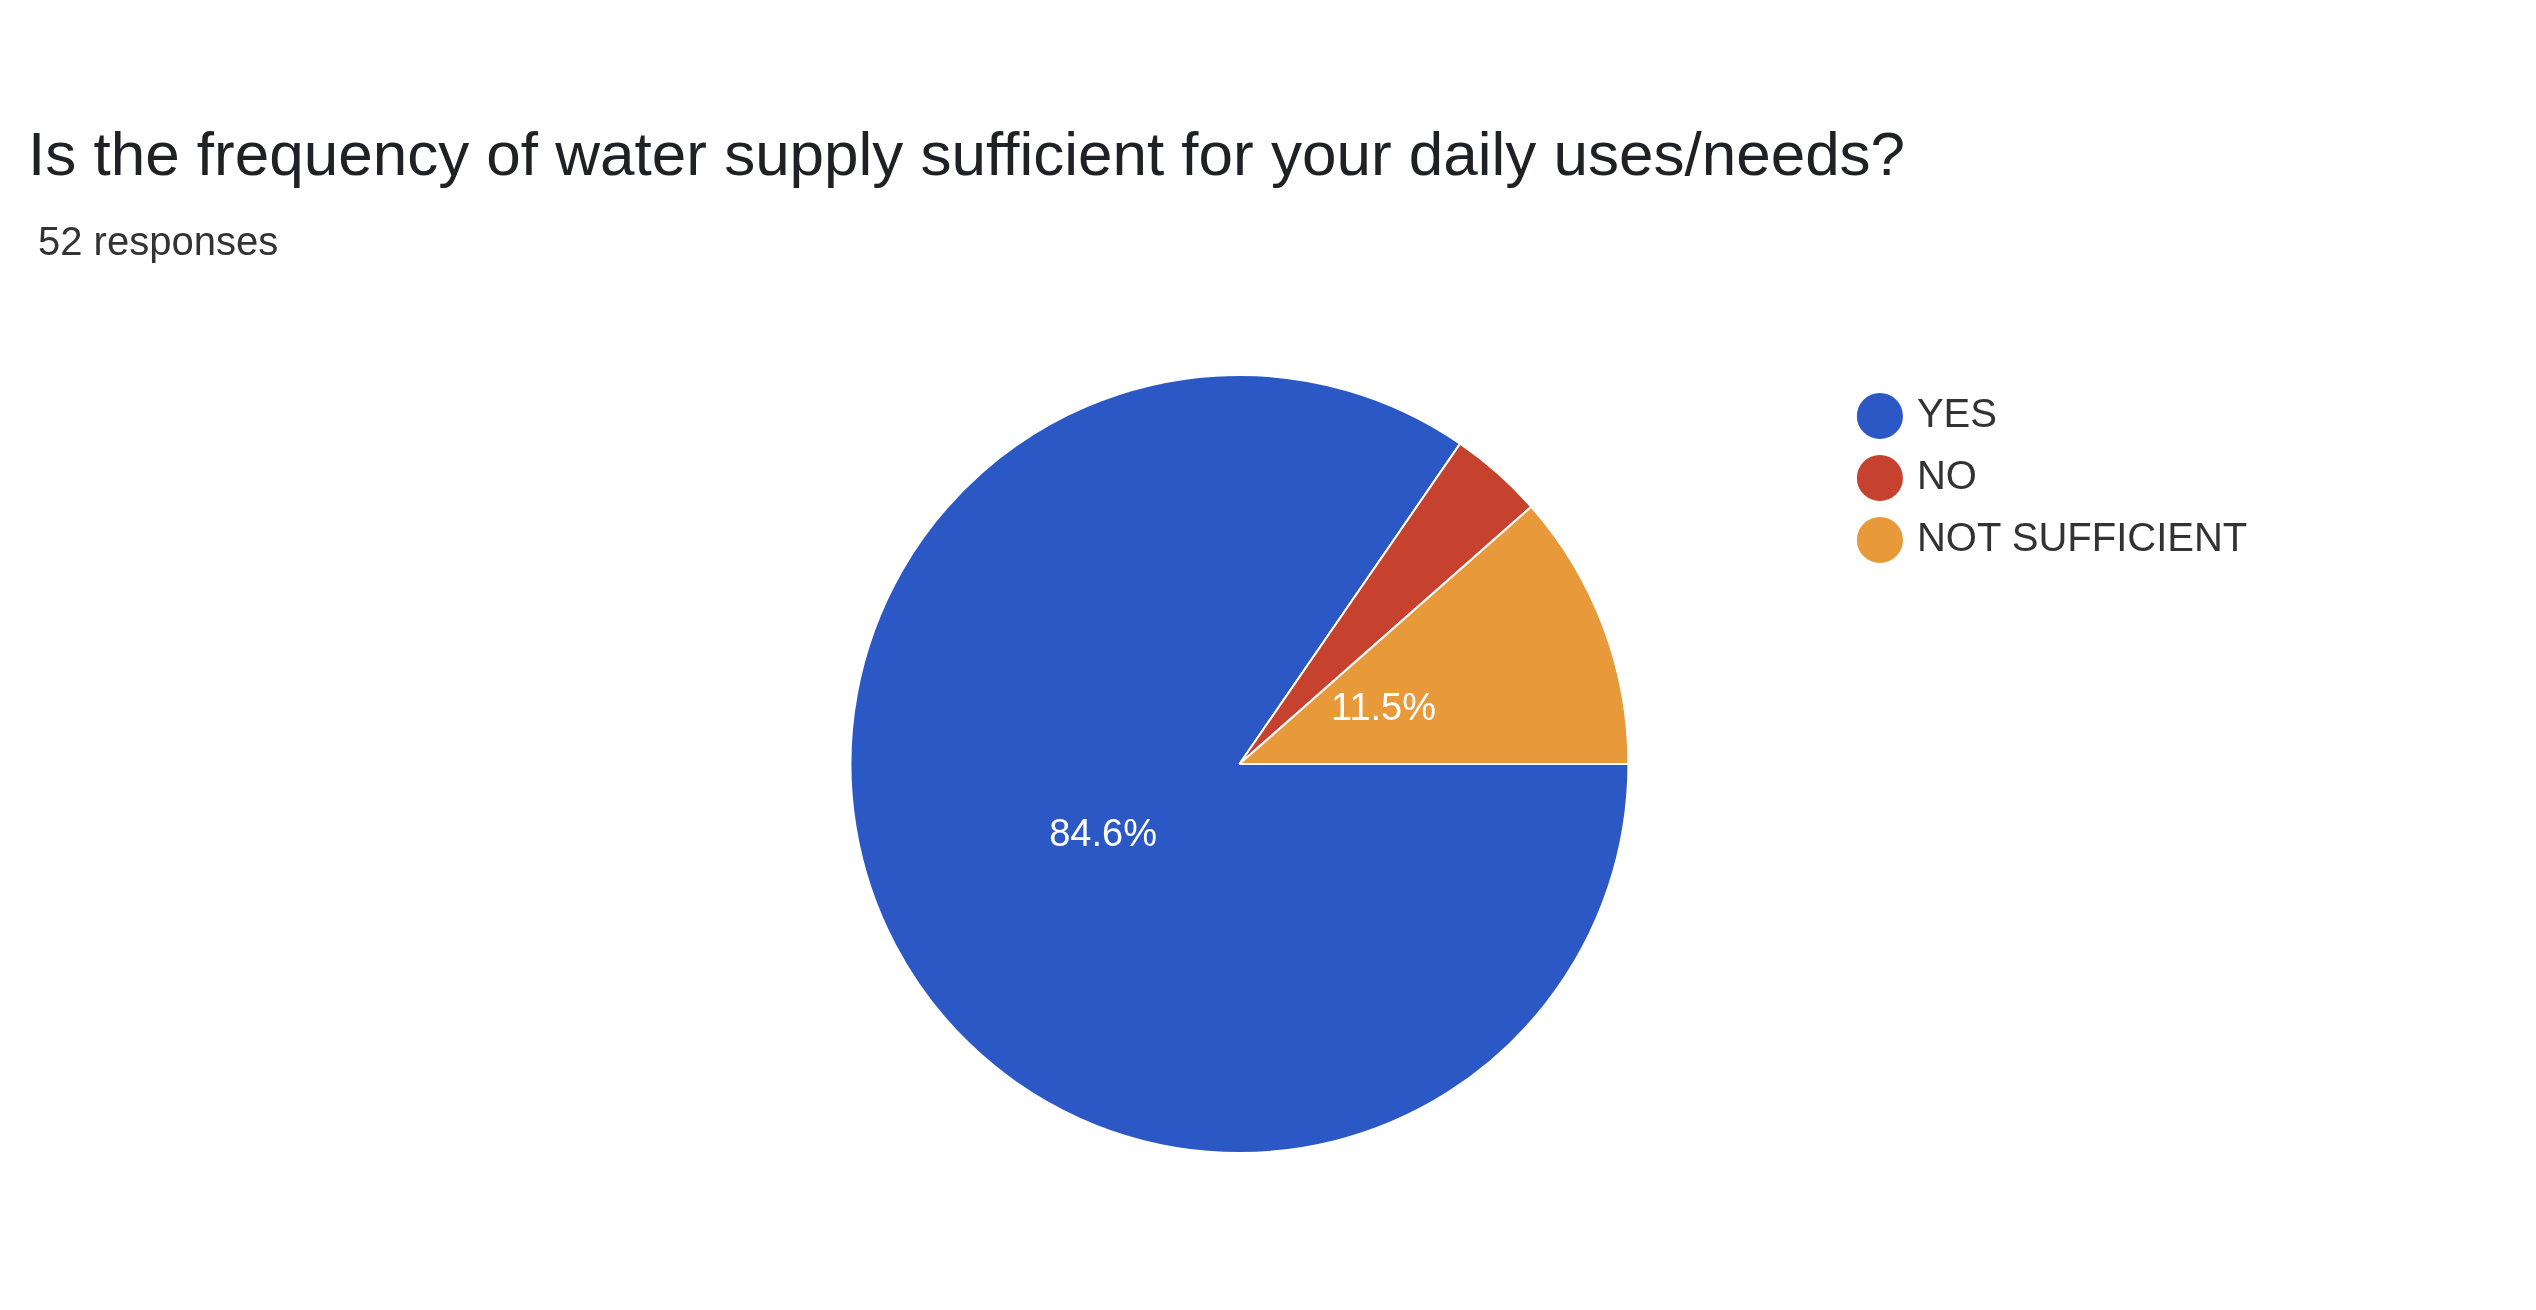  What do you see at coordinates (1946, 475) in the screenshot?
I see `legend-label: NO` at bounding box center [1946, 475].